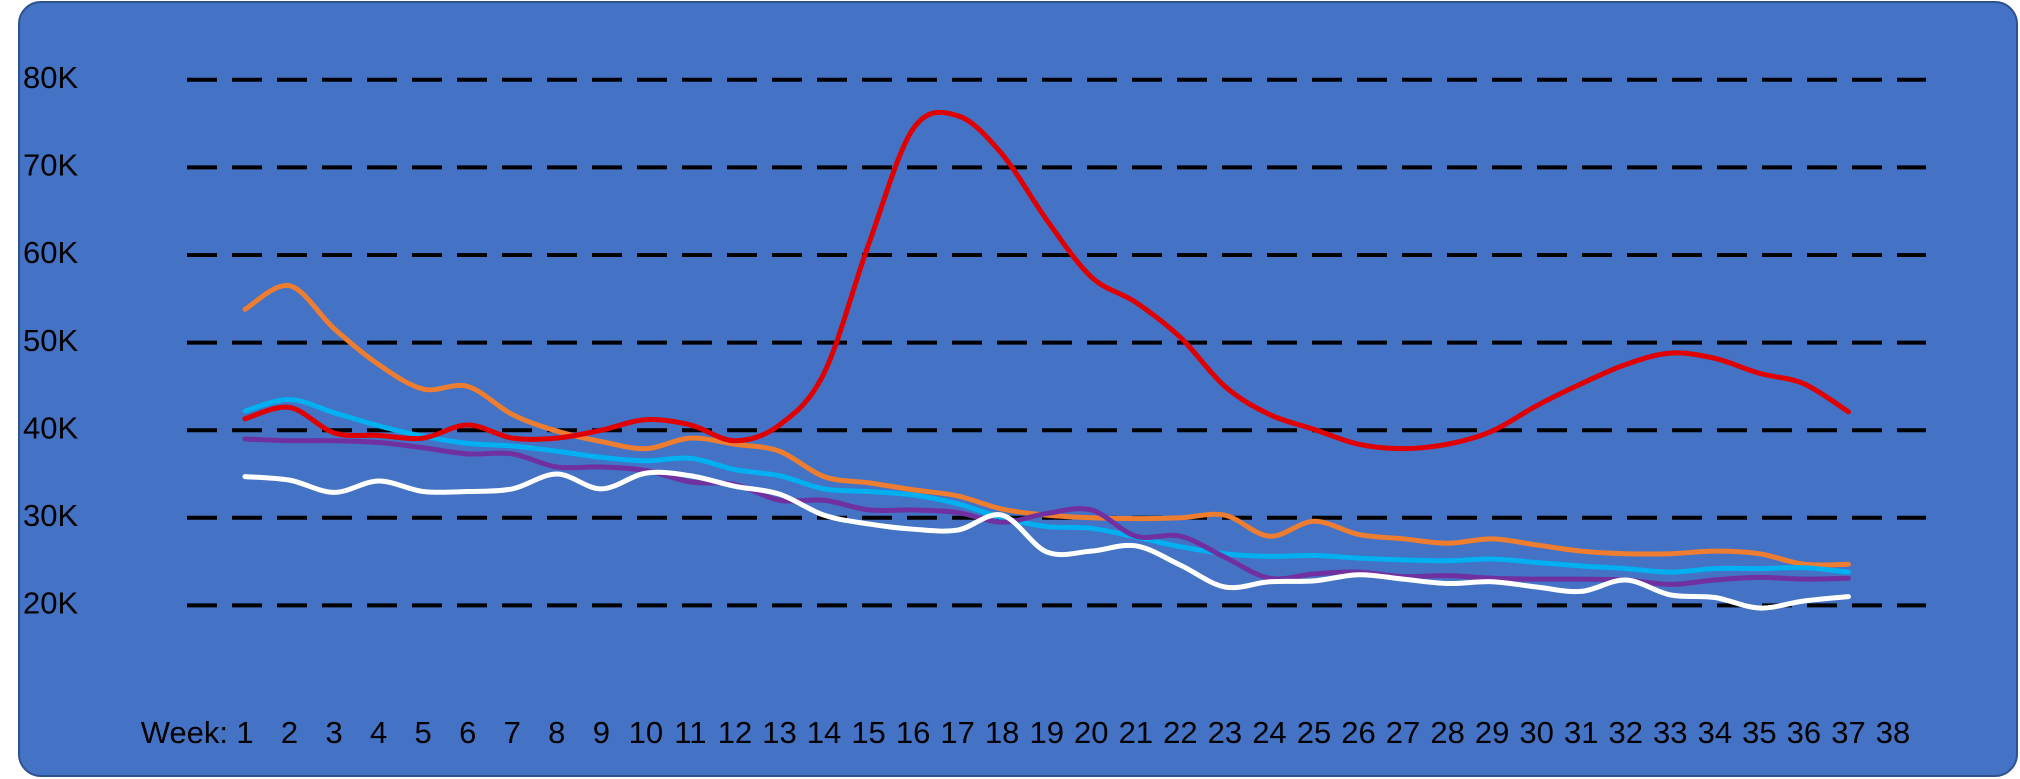 This screenshot has height=779, width=2020. I want to click on x-tick-label: 4, so click(378, 732).